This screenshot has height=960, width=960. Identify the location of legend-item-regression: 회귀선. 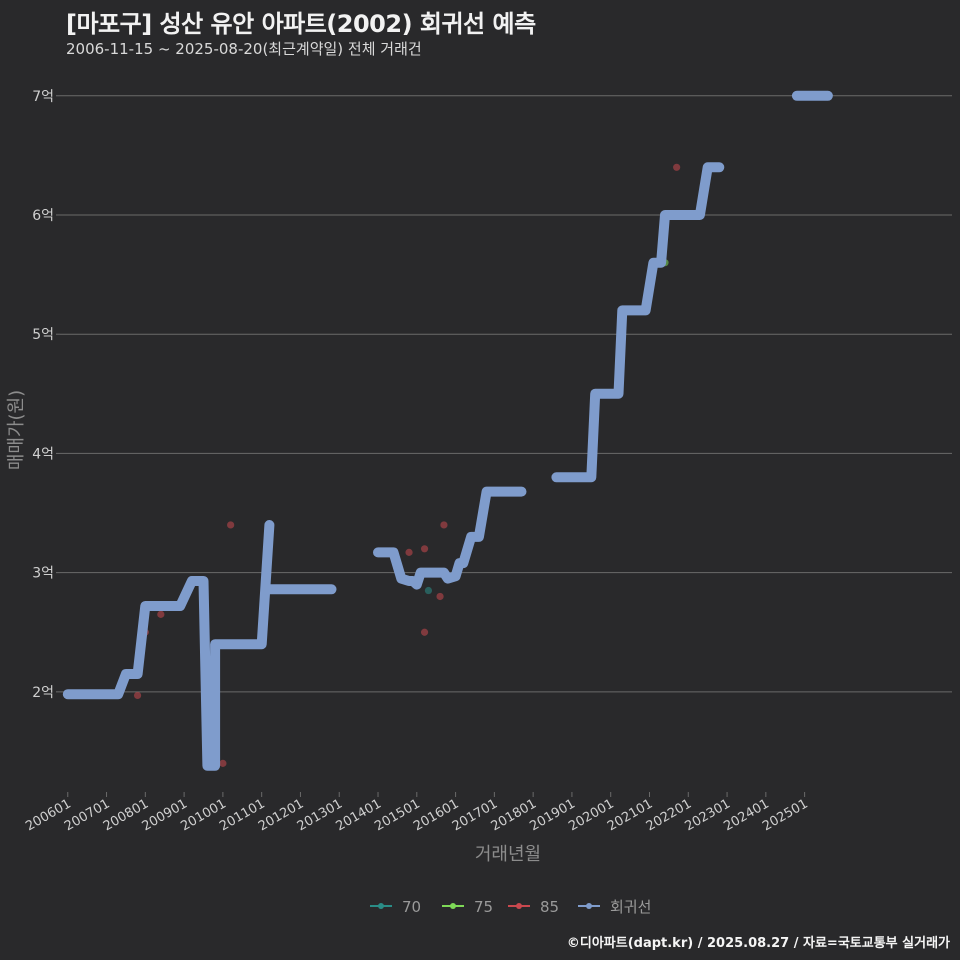
(614, 907).